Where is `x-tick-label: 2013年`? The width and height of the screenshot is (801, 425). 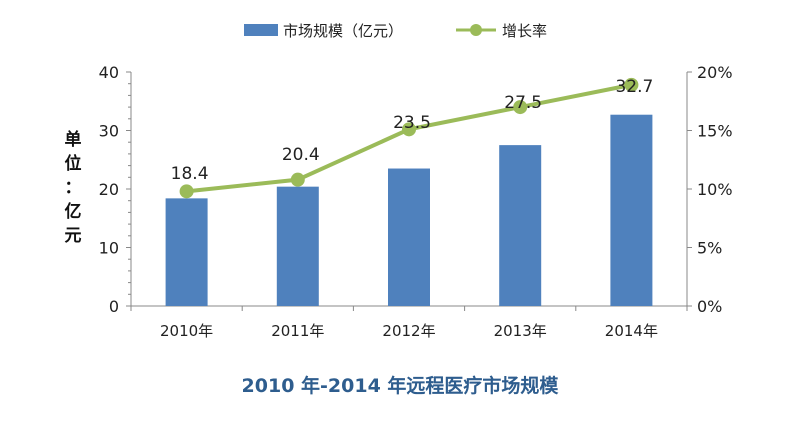 x-tick-label: 2013年 is located at coordinates (520, 331).